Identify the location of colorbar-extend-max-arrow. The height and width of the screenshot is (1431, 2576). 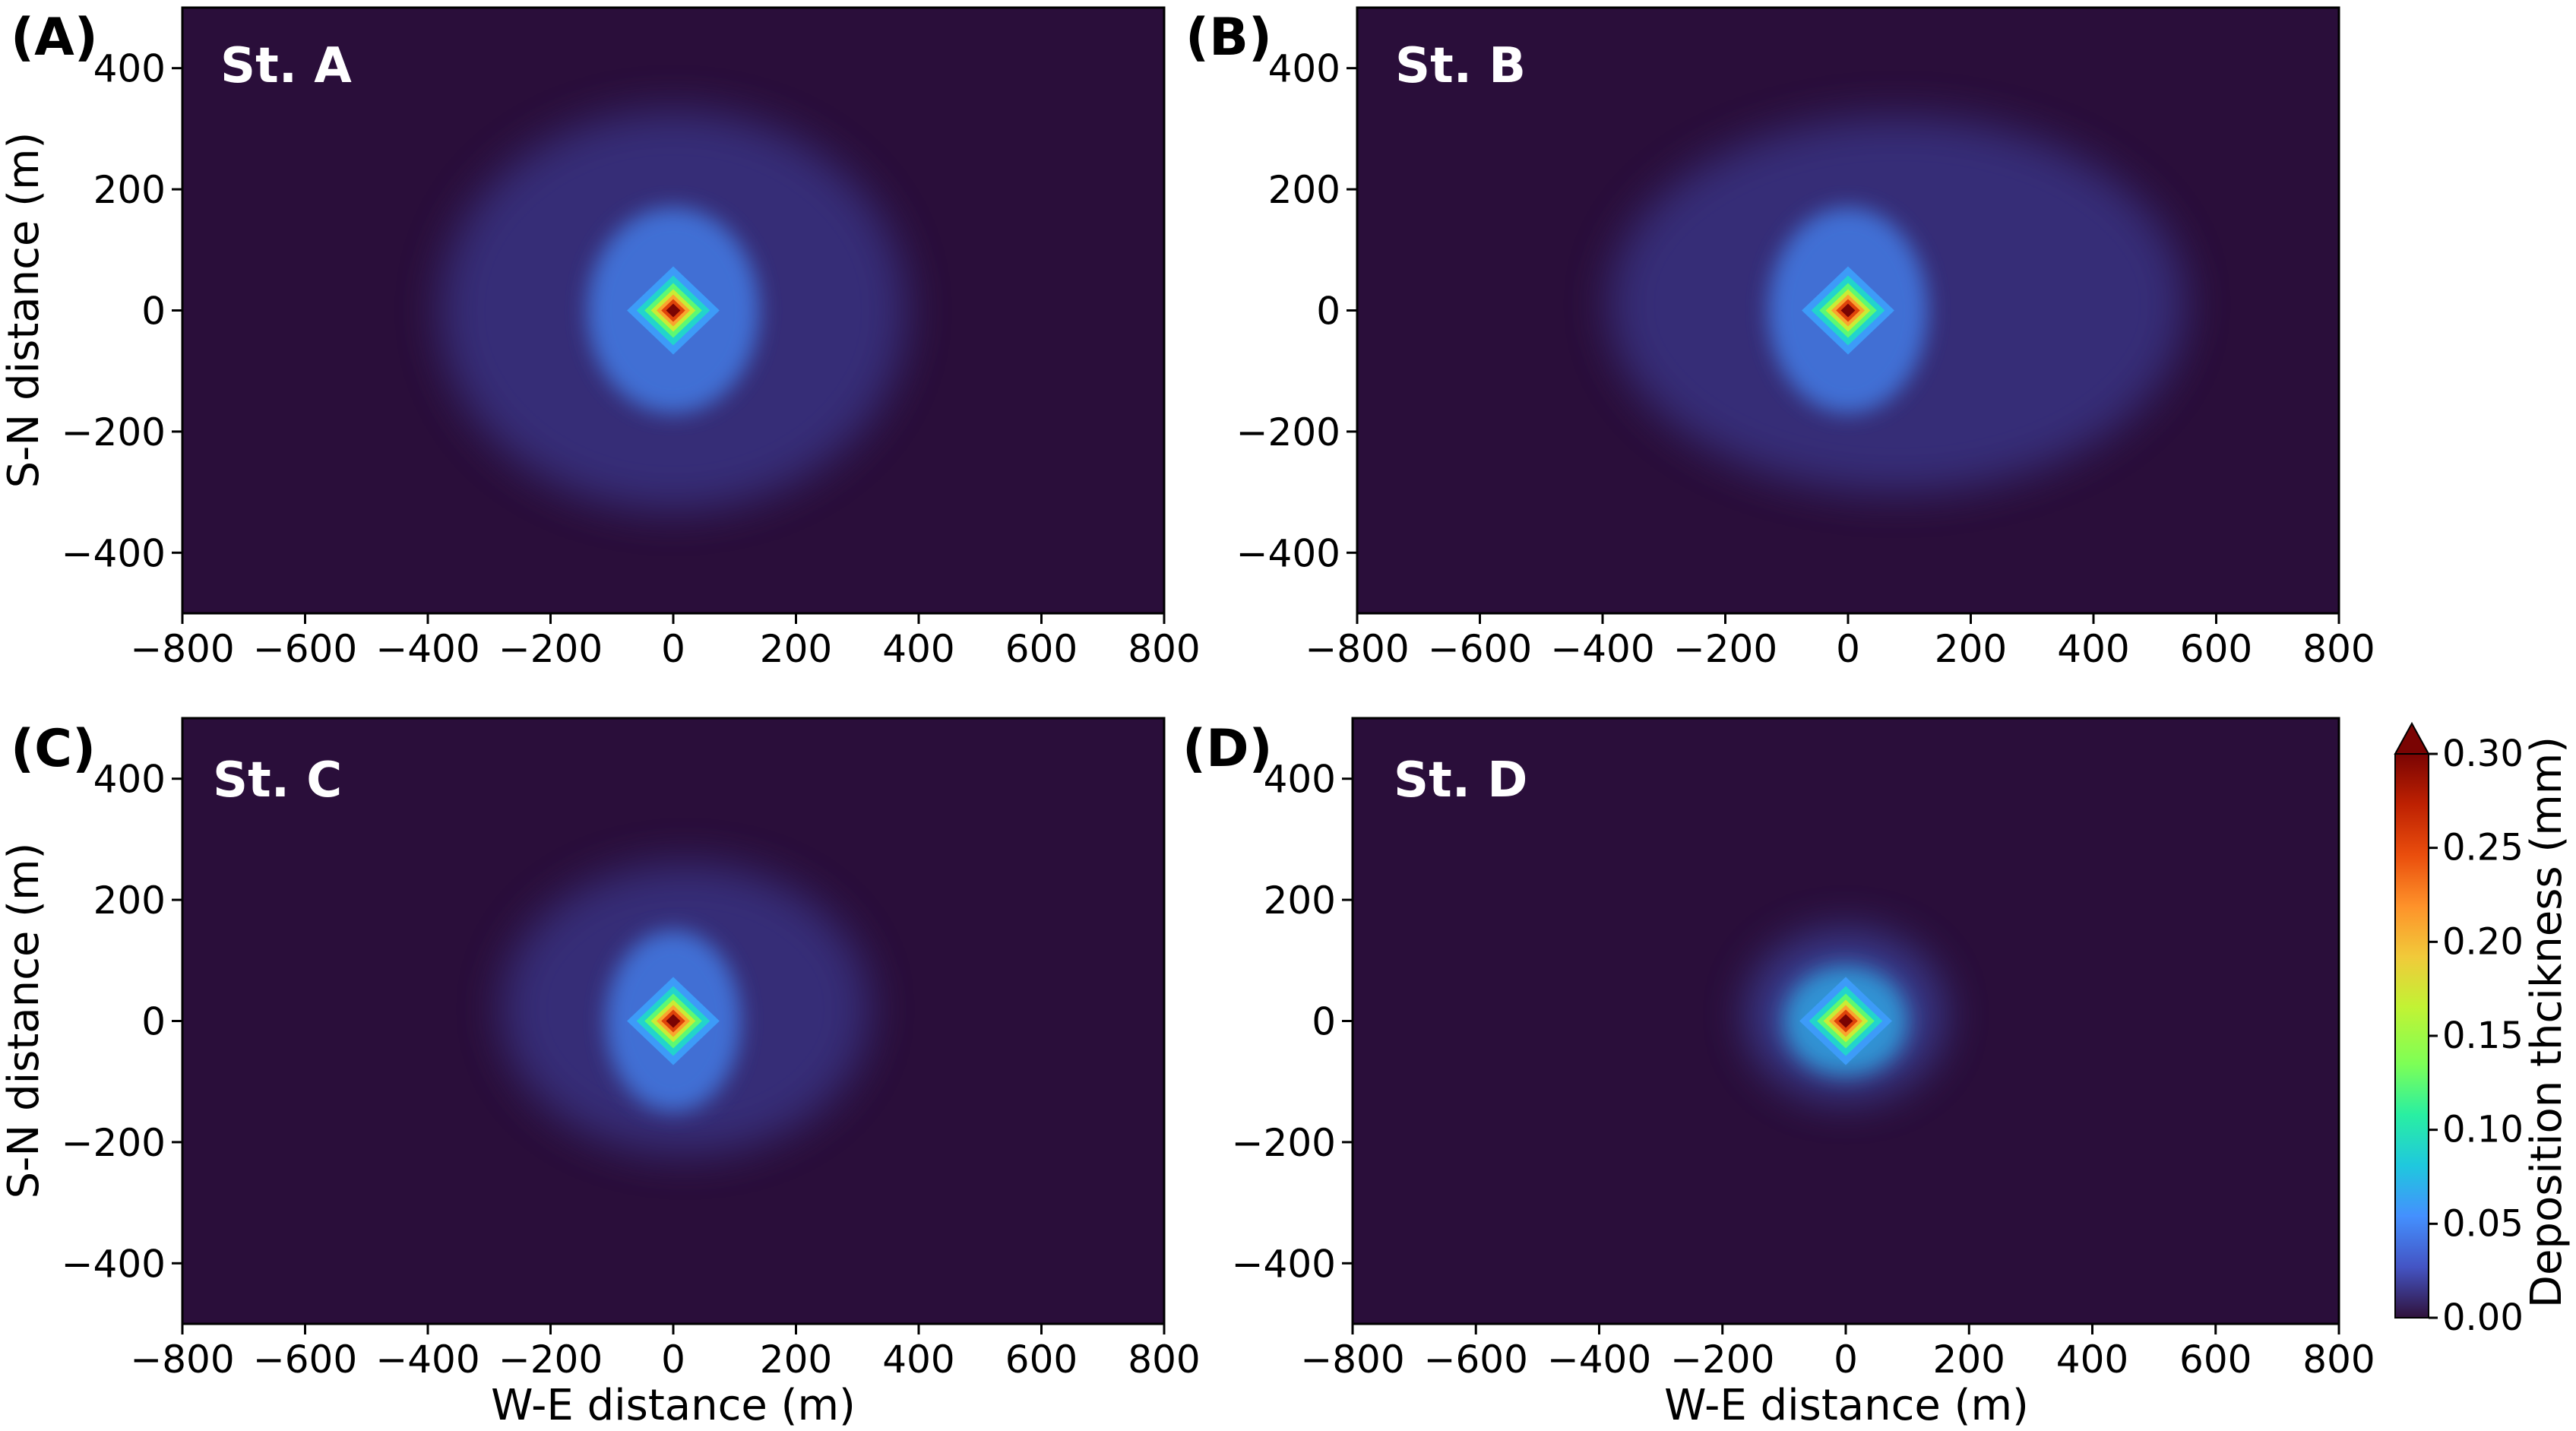
(2412, 738).